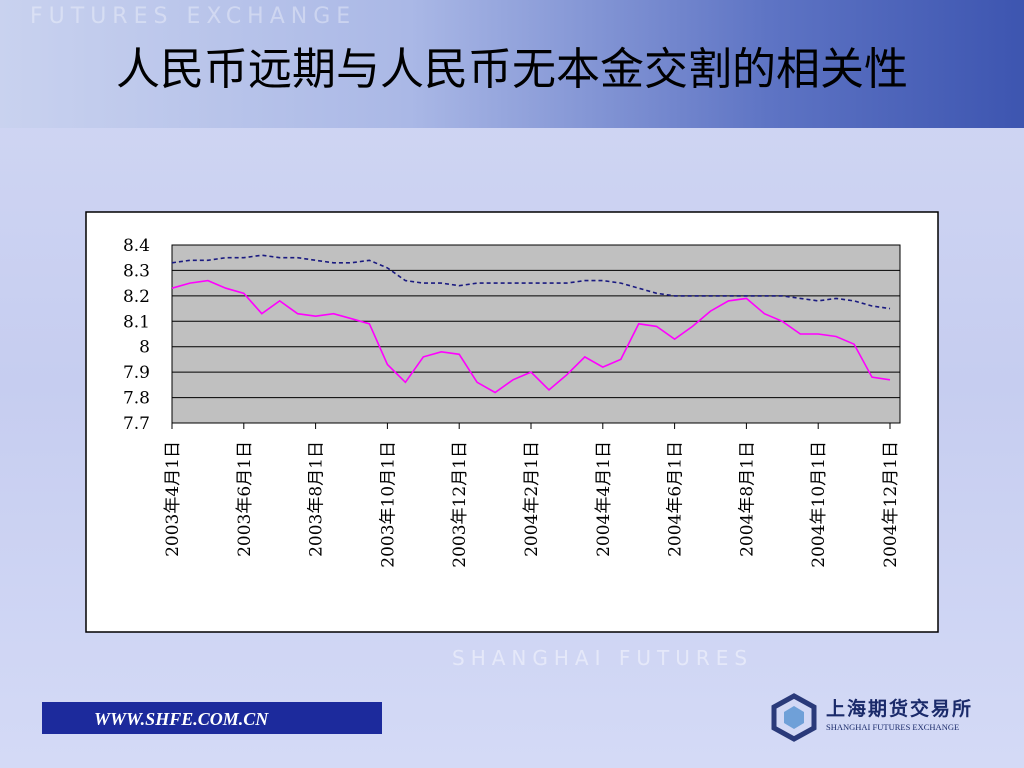  What do you see at coordinates (891, 504) in the screenshot?
I see `x-tick-label: 2004年12月1日` at bounding box center [891, 504].